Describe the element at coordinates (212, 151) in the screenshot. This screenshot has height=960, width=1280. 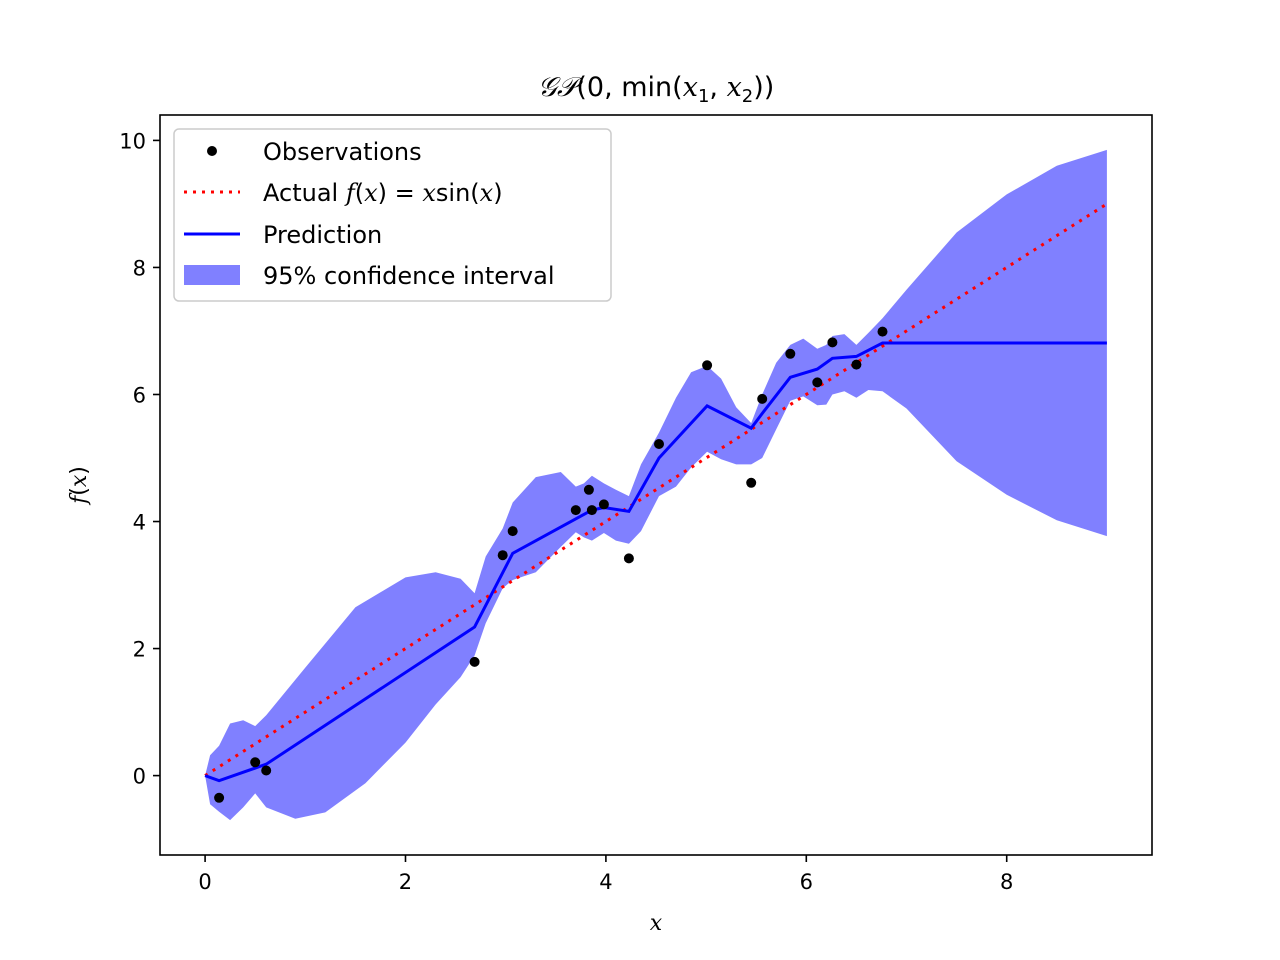
I see `legend-observations-marker` at that location.